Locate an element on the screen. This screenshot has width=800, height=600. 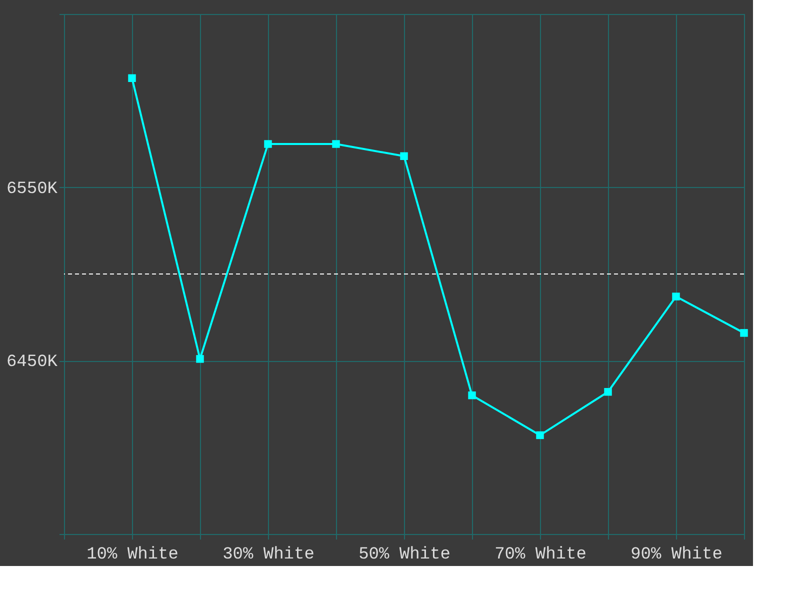
x-tick-label: 50% White is located at coordinates (404, 555).